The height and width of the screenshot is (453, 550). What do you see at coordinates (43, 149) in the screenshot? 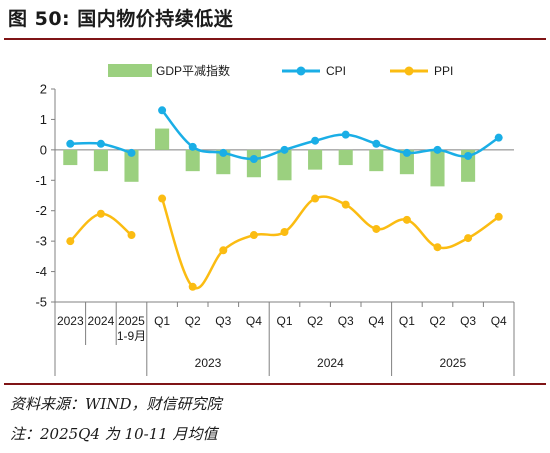
I see `y-tick-label: 0` at bounding box center [43, 149].